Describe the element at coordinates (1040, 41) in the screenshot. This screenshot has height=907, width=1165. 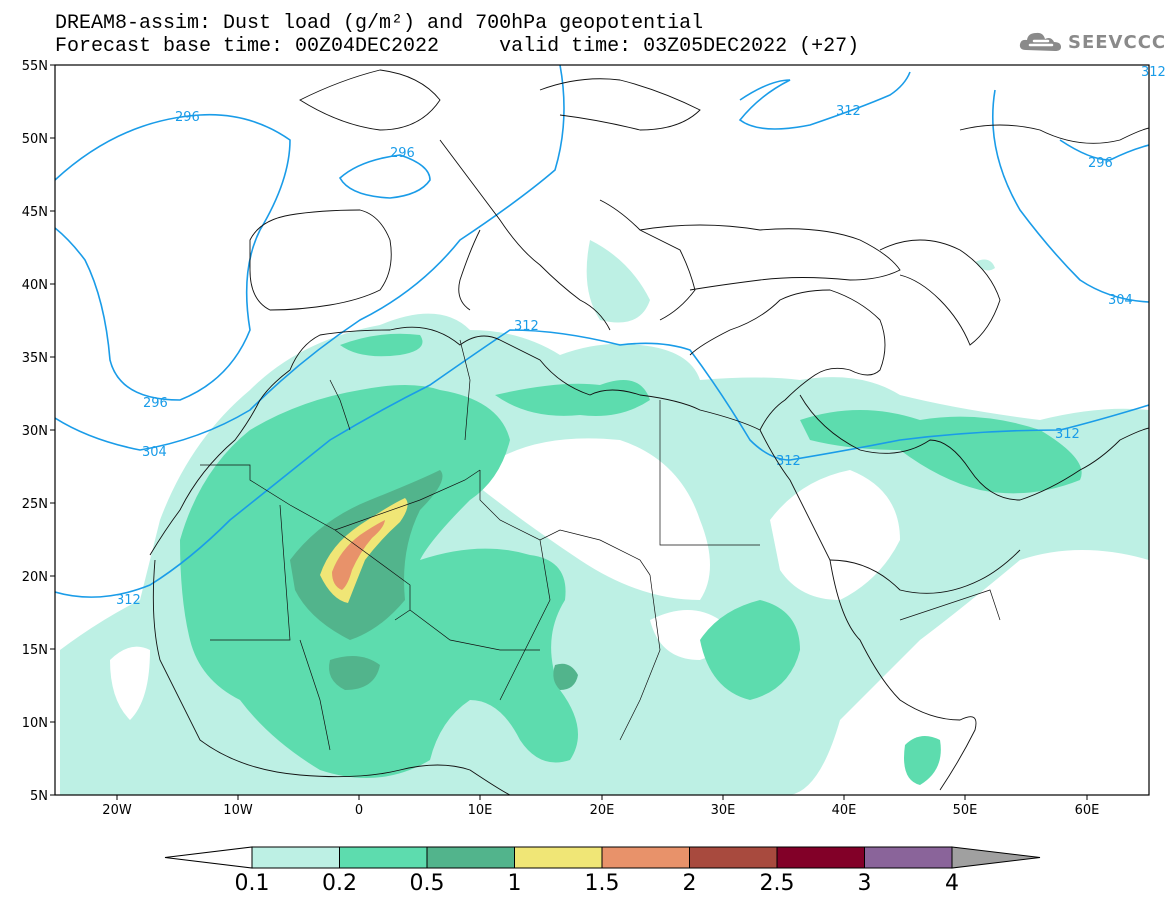
I see `cloud-icon` at that location.